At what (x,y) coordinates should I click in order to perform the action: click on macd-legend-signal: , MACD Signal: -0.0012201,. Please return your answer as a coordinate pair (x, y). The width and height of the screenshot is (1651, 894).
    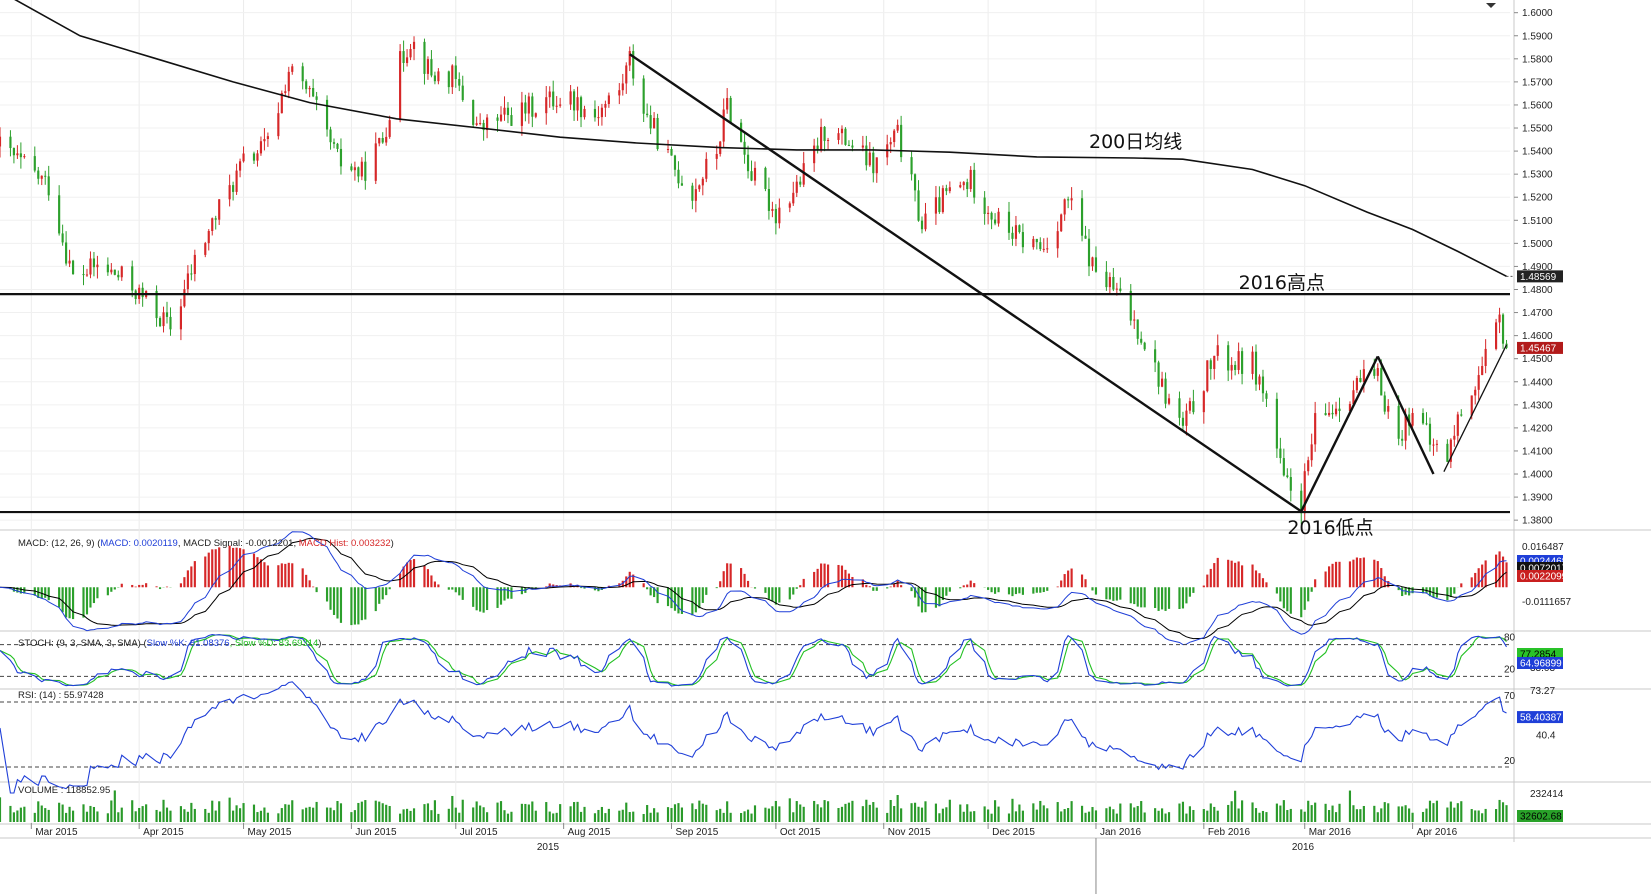
    Looking at the image, I should click on (238, 543).